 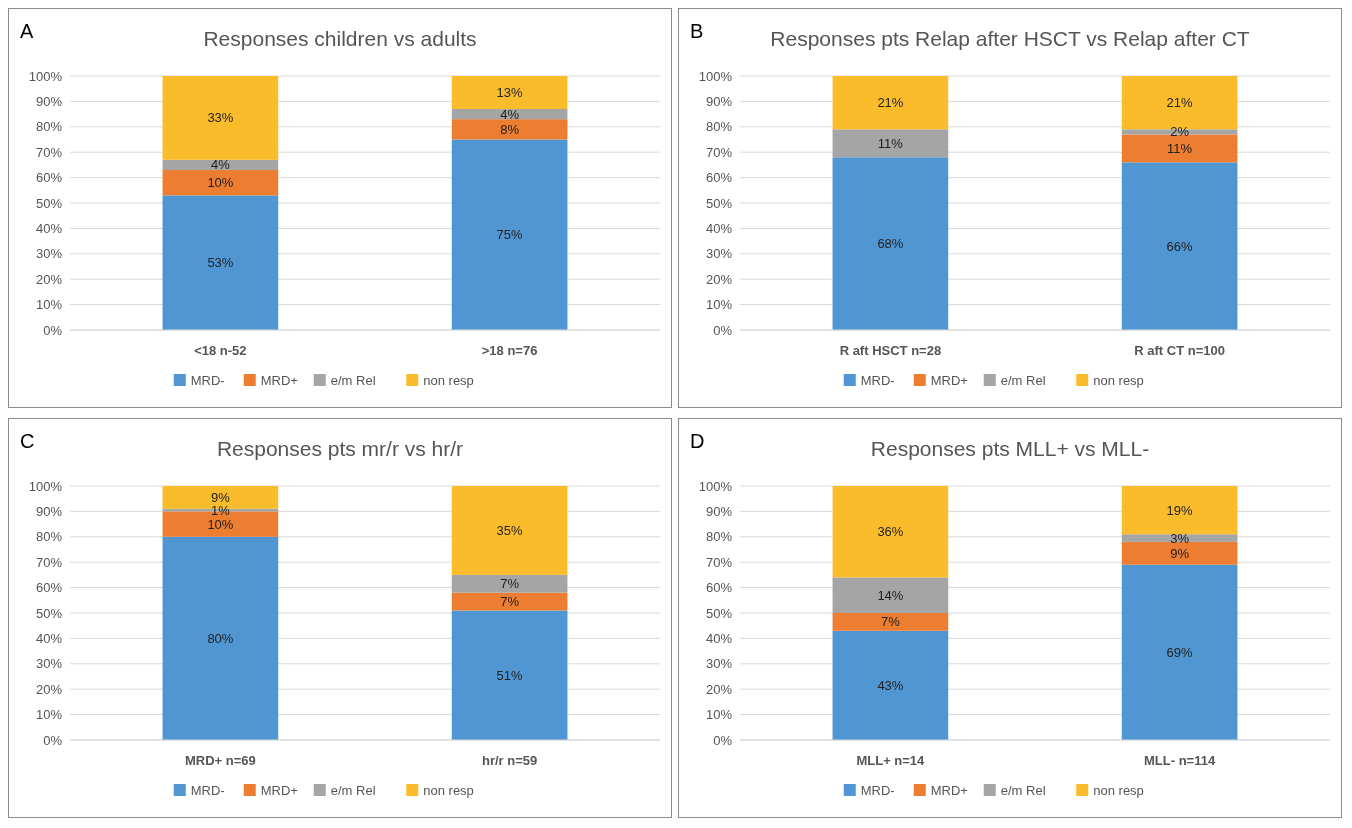 What do you see at coordinates (27, 31) in the screenshot?
I see `text: A` at bounding box center [27, 31].